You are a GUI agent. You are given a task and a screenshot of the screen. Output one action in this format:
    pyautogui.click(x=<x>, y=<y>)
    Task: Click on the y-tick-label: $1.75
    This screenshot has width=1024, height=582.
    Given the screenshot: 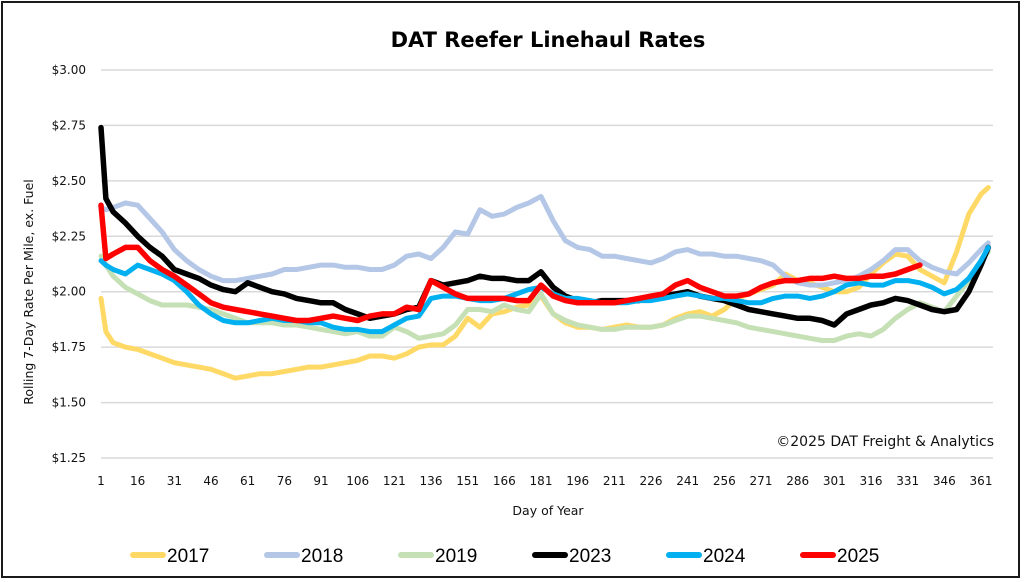 What is the action you would take?
    pyautogui.click(x=69, y=347)
    